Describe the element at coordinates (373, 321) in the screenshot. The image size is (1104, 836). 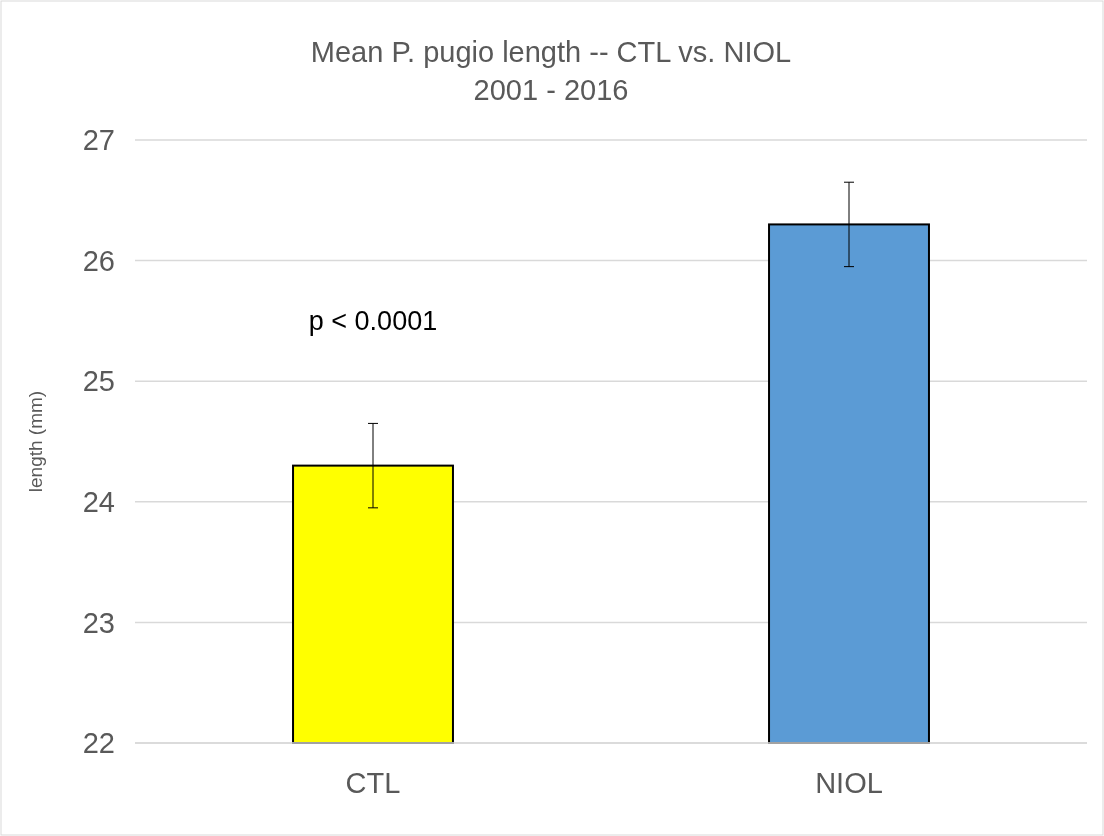
I see `annotation: p < 0.0001` at that location.